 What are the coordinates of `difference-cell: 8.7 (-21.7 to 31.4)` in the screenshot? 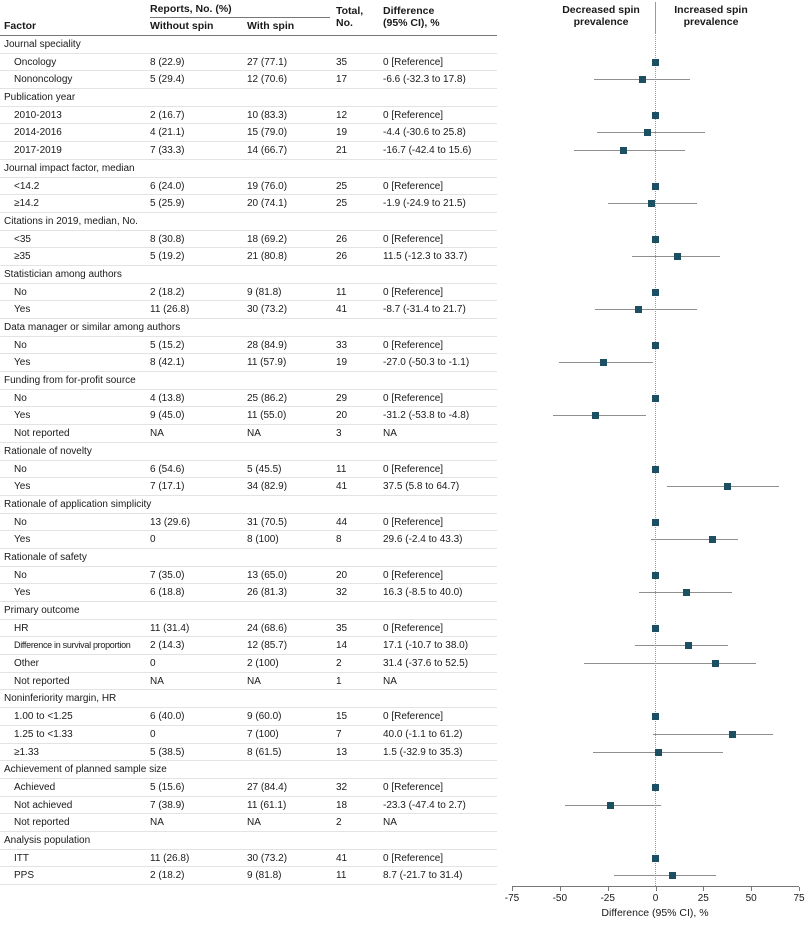 It's located at (423, 876).